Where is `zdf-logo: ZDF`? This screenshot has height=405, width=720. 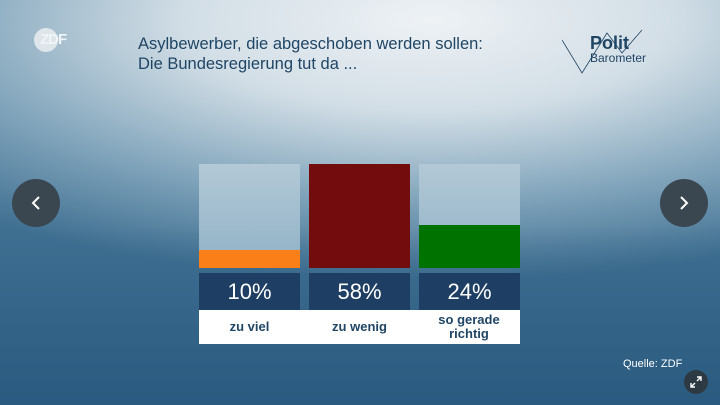 zdf-logo: ZDF is located at coordinates (50, 40).